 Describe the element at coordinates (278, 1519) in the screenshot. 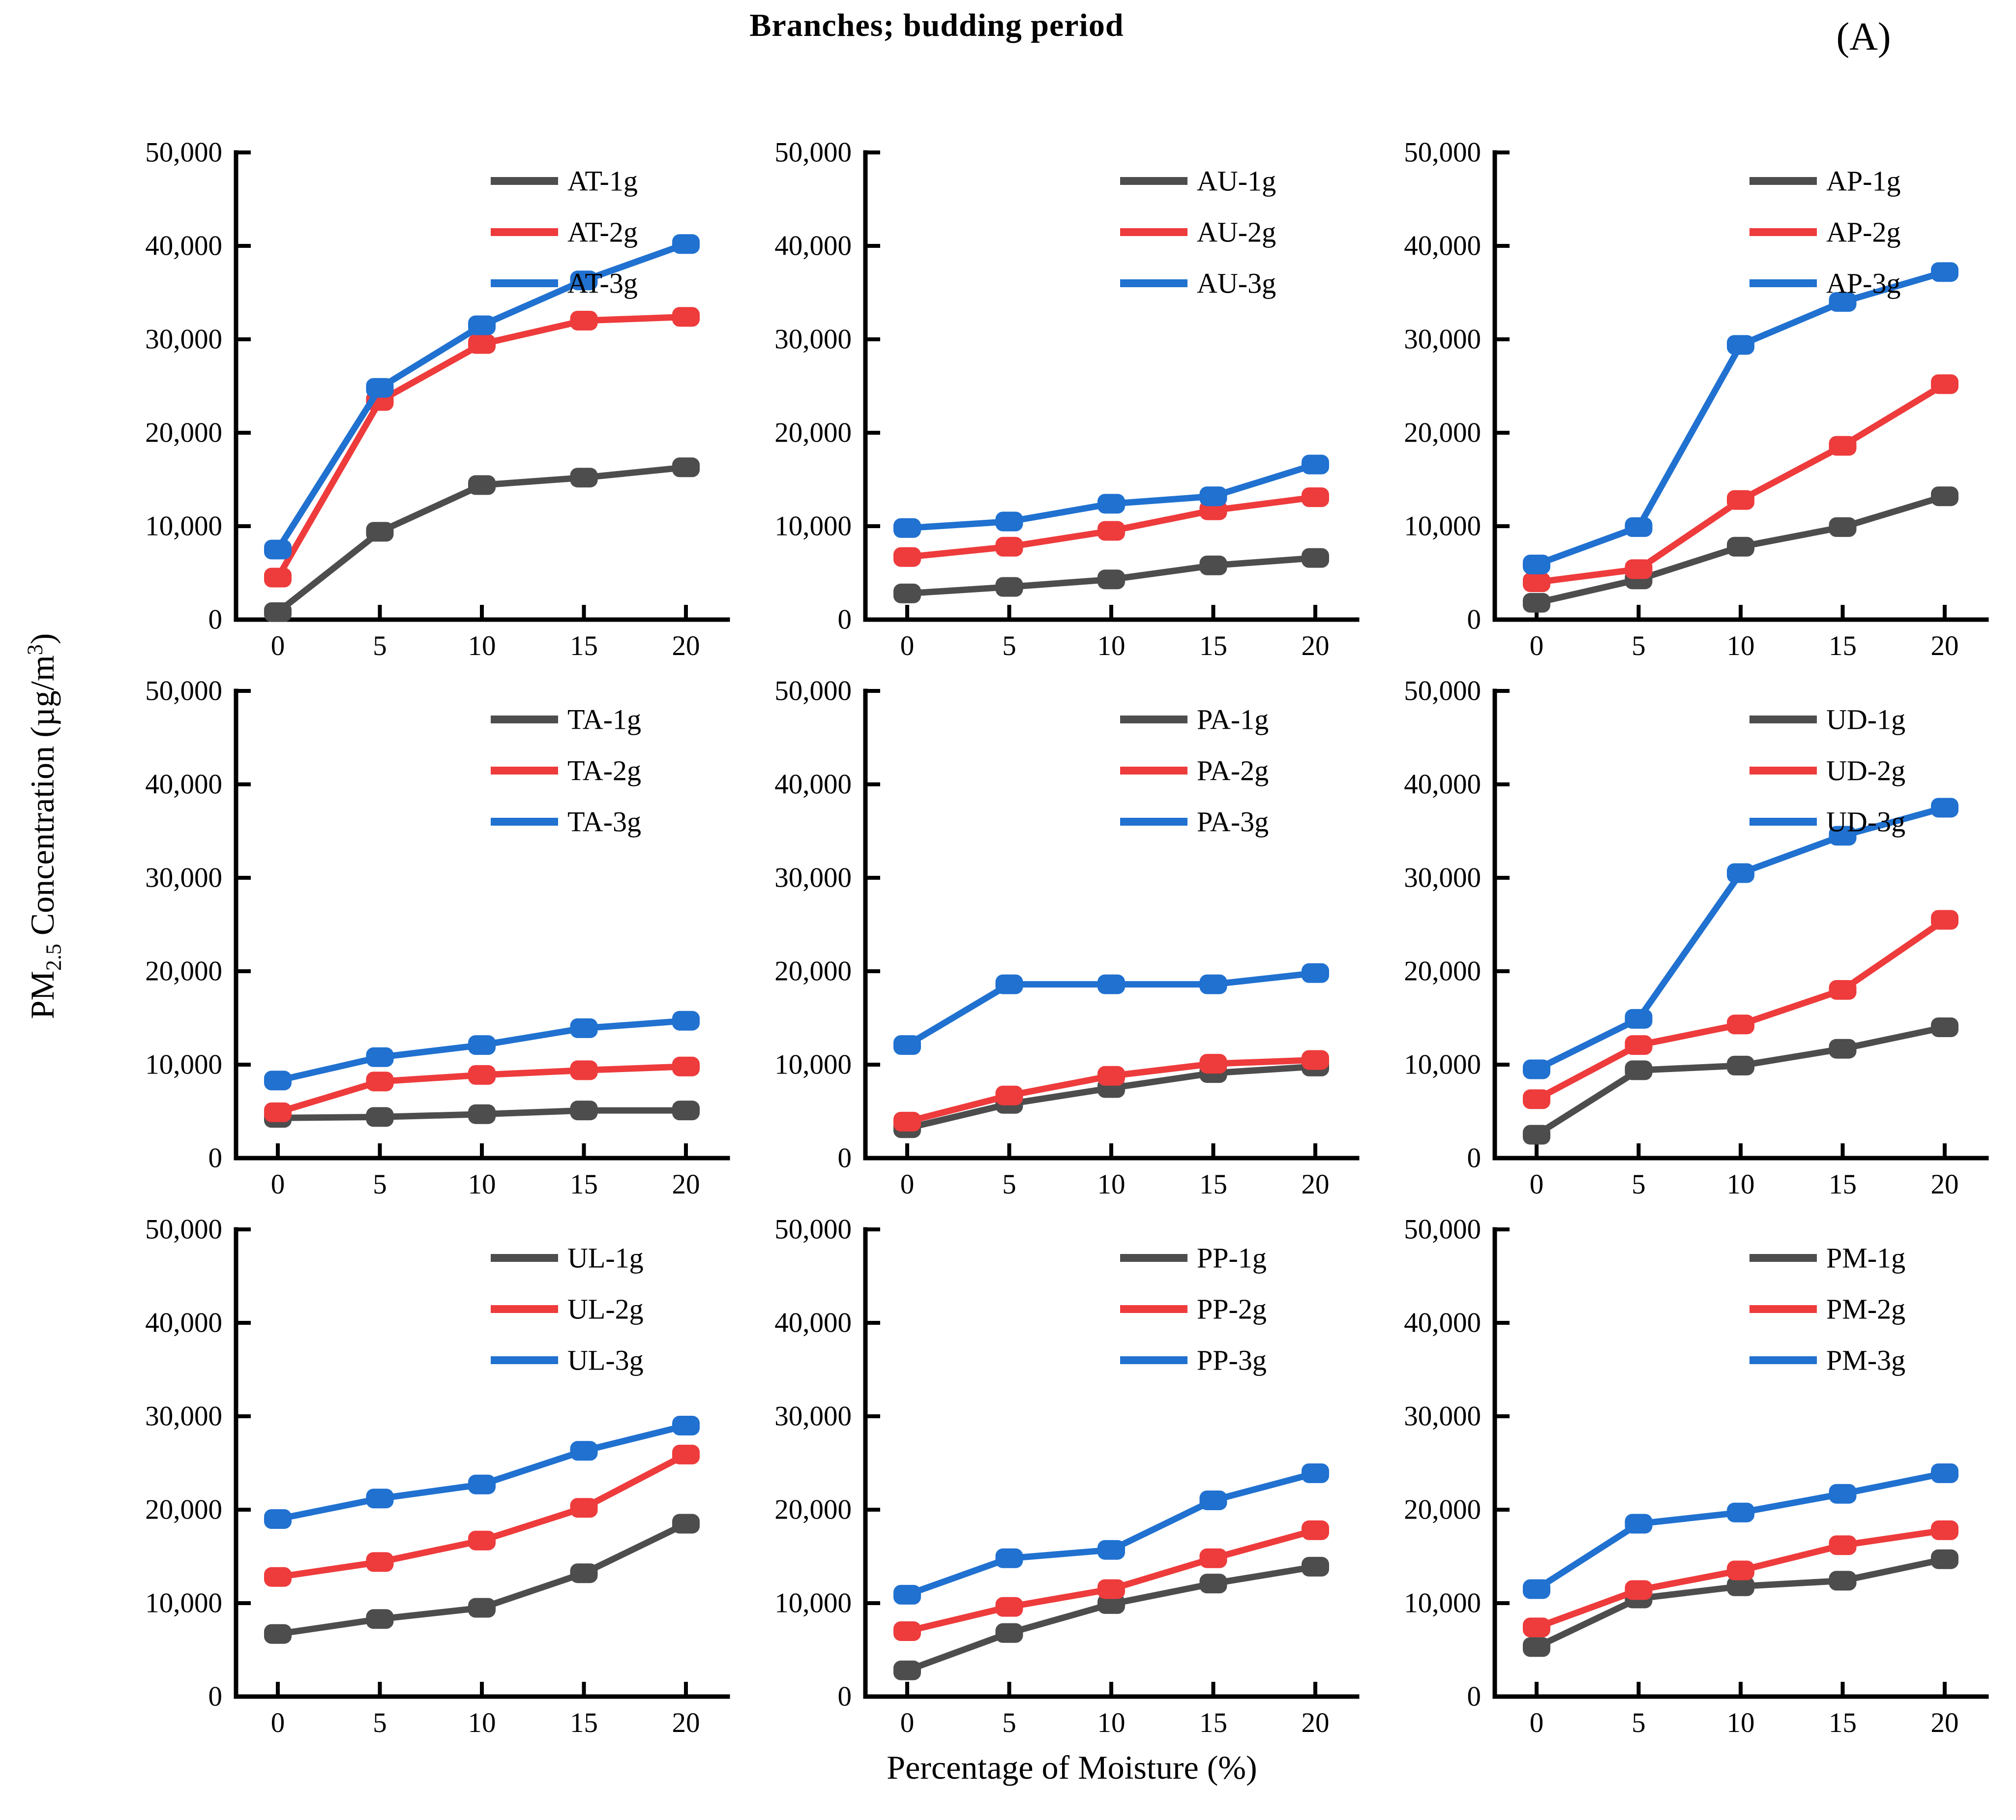

I see `data-point-UL-3g-x0` at that location.